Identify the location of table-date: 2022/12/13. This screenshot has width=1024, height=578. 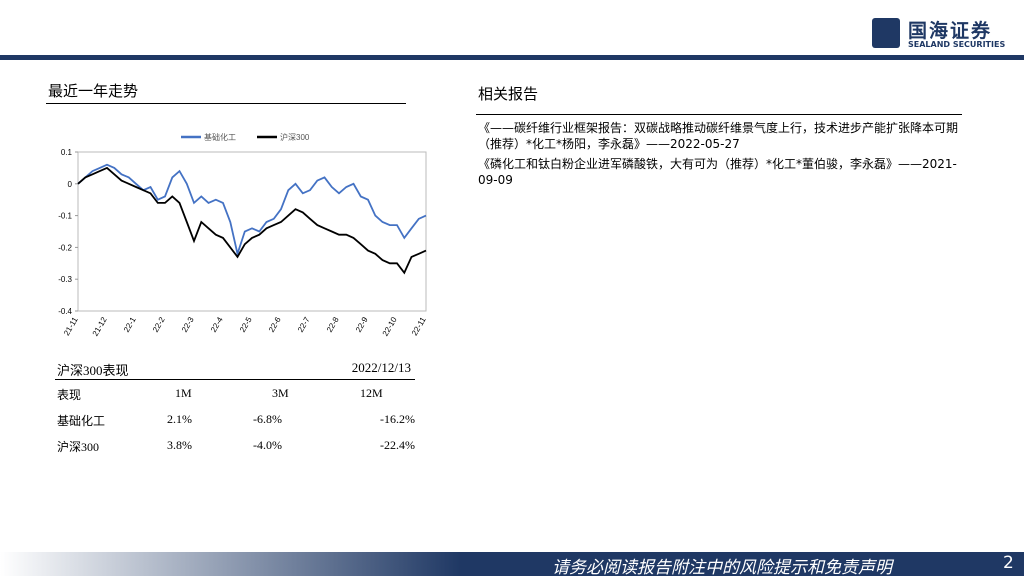
(381, 367).